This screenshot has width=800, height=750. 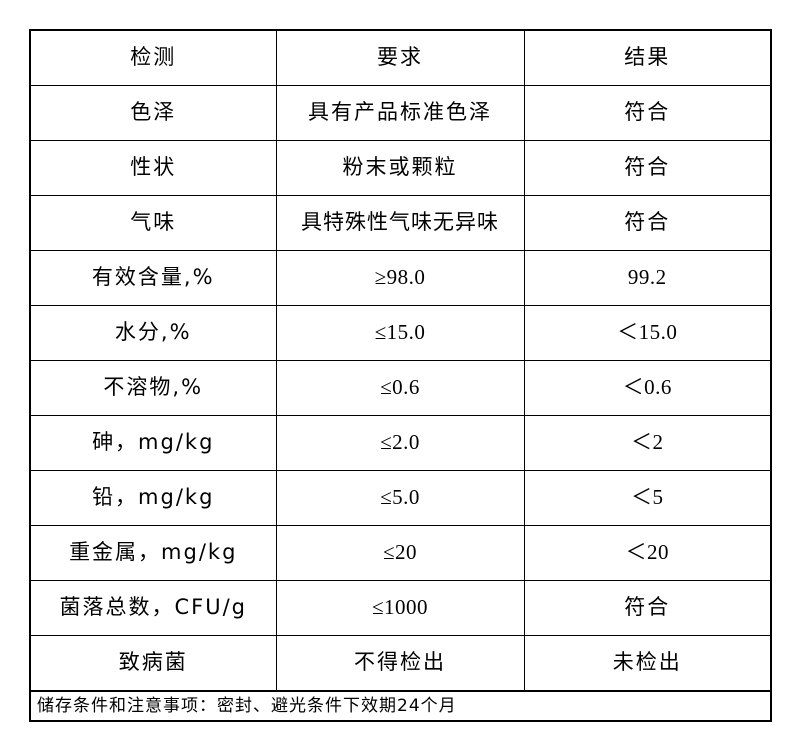 What do you see at coordinates (153, 168) in the screenshot?
I see `cell-item: 性状` at bounding box center [153, 168].